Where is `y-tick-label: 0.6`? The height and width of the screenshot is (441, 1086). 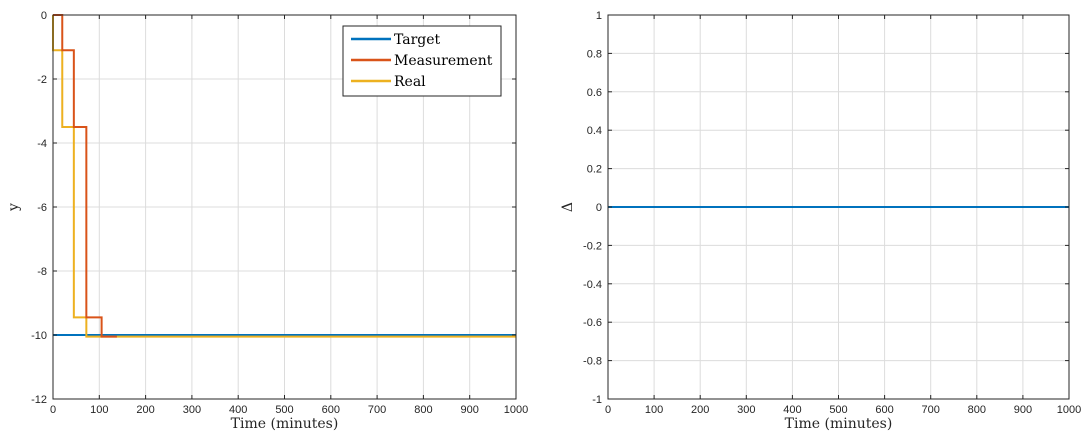 y-tick-label: 0.6 is located at coordinates (594, 93).